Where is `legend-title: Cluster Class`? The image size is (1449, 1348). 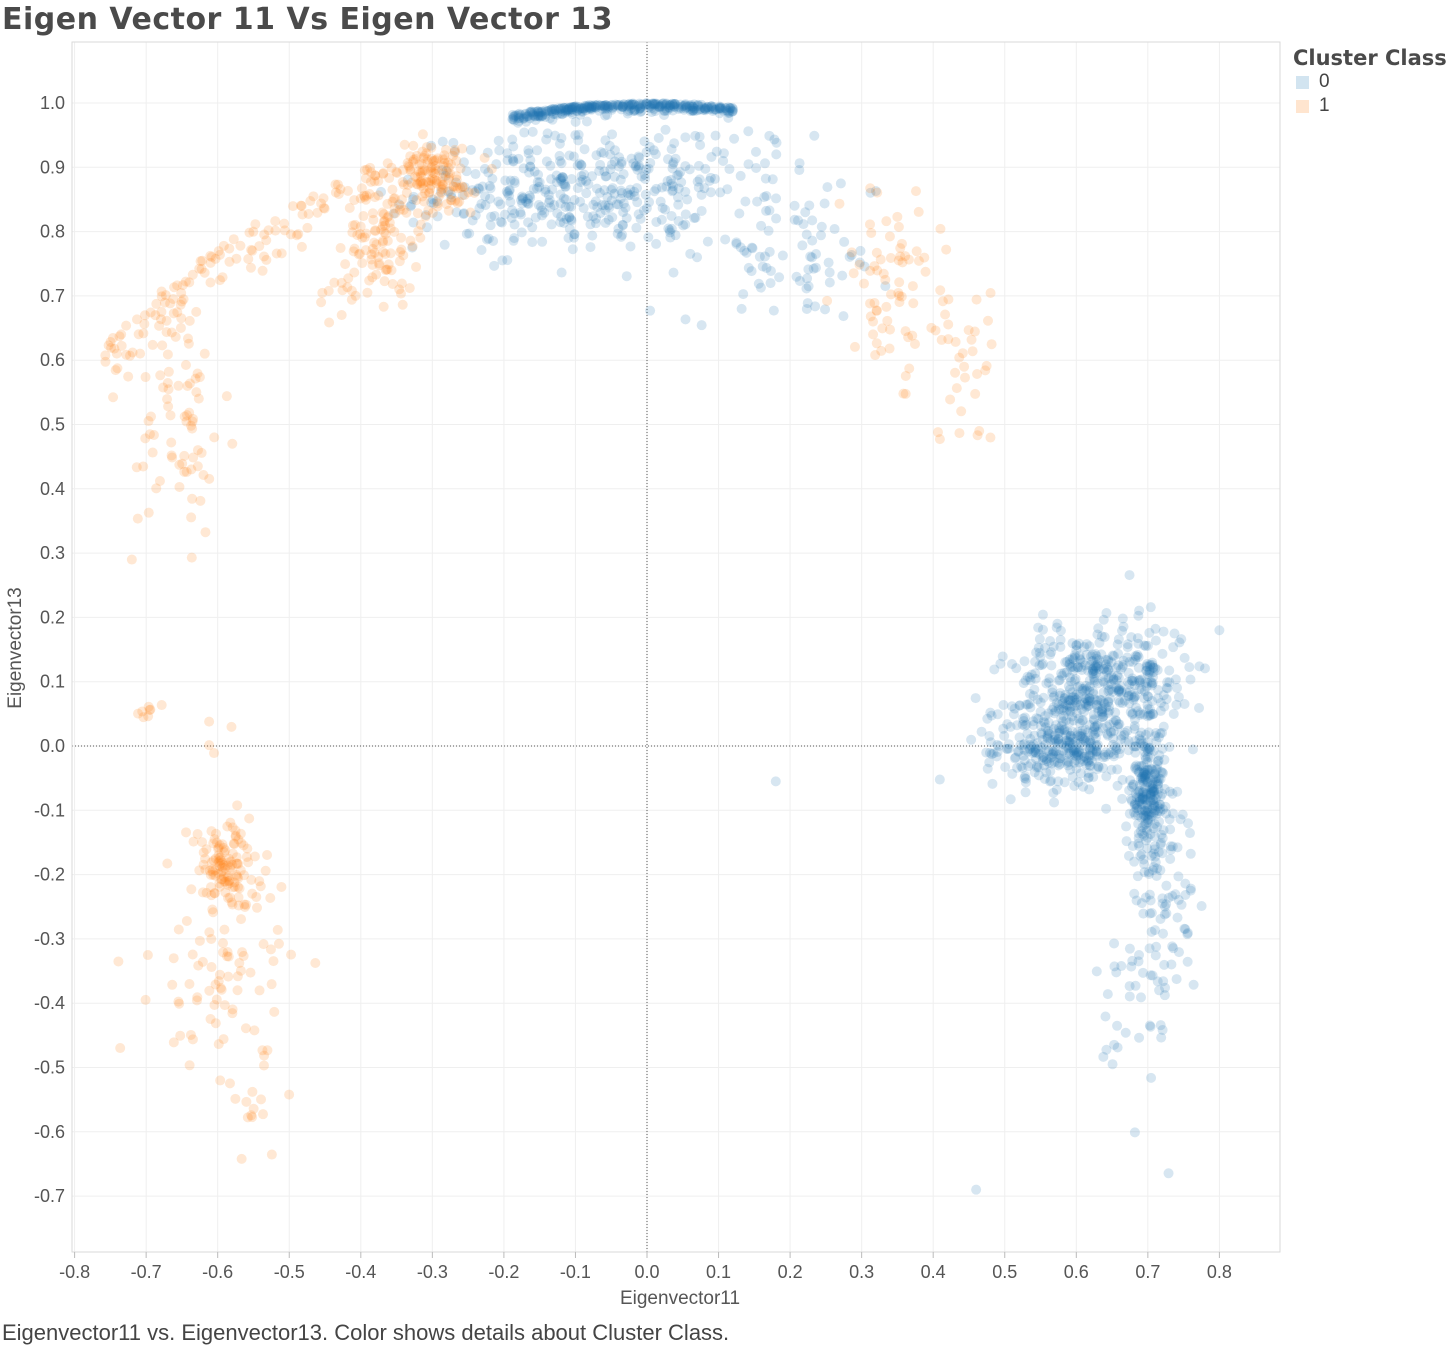
legend-title: Cluster Class is located at coordinates (1370, 58).